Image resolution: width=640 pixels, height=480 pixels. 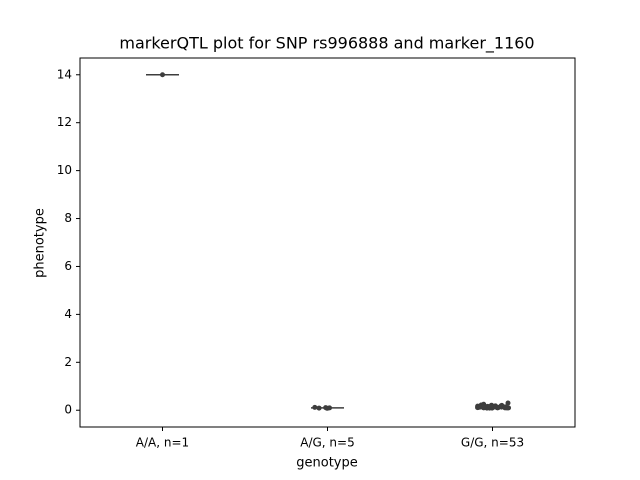 What do you see at coordinates (64, 122) in the screenshot?
I see `y-tick-label: 12` at bounding box center [64, 122].